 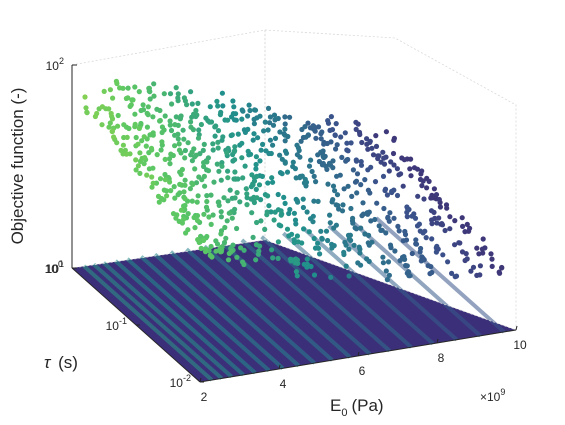 What do you see at coordinates (283, 384) in the screenshot?
I see `e0-tick-label: 4` at bounding box center [283, 384].